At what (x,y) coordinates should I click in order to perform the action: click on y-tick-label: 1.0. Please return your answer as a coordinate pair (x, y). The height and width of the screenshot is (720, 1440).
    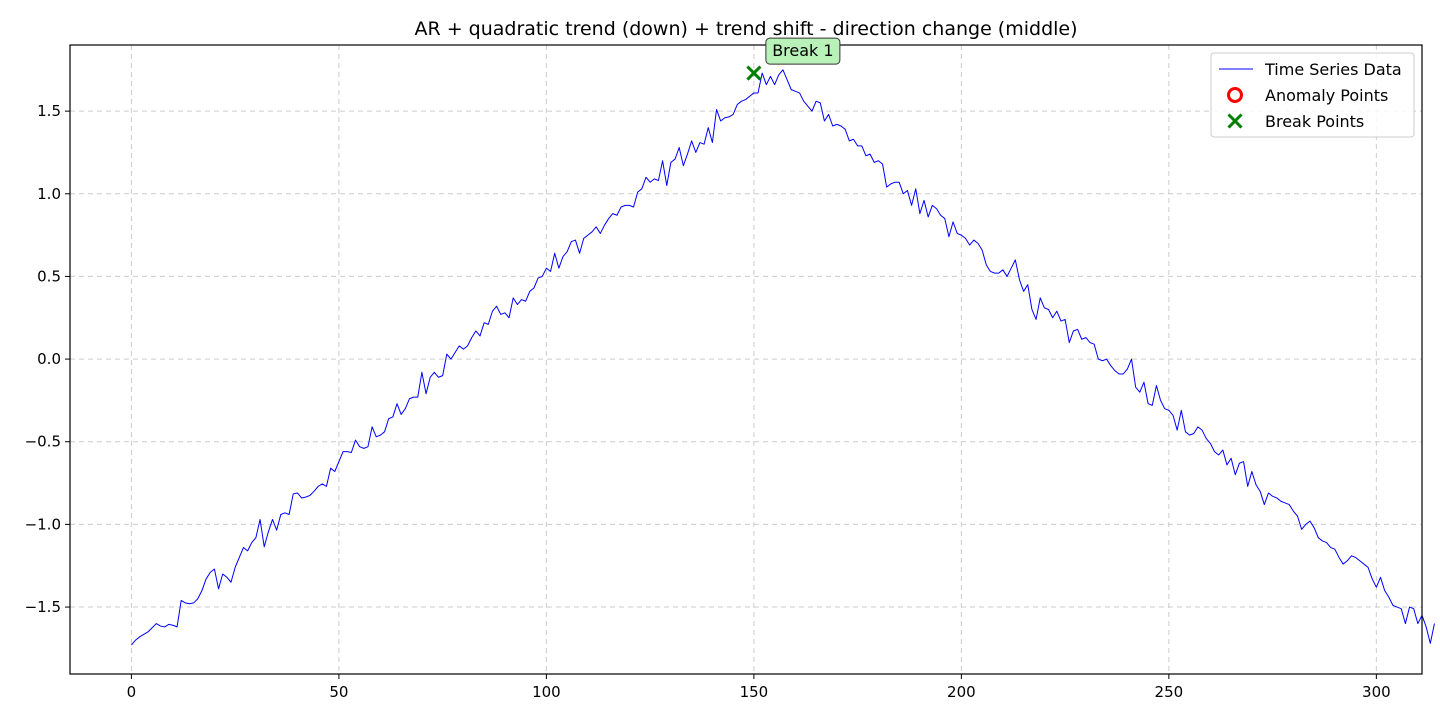
    Looking at the image, I should click on (49, 194).